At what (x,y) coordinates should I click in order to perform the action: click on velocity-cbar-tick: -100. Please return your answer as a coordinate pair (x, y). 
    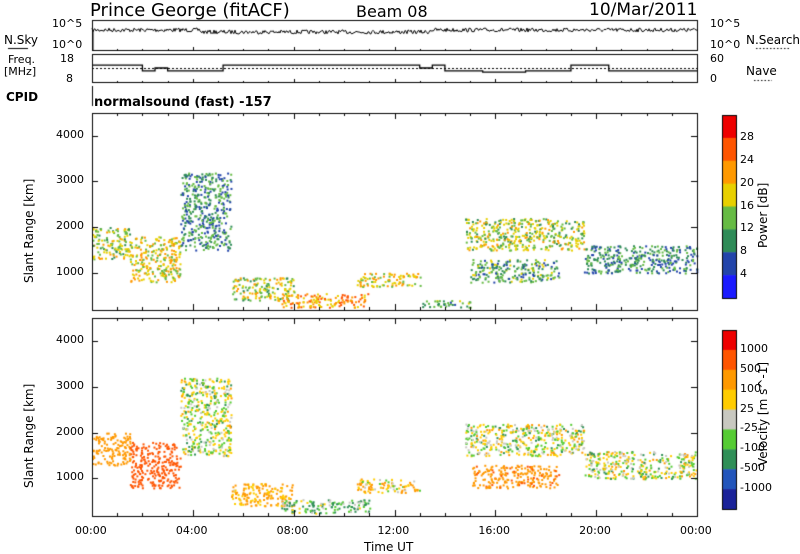
    Looking at the image, I should click on (752, 448).